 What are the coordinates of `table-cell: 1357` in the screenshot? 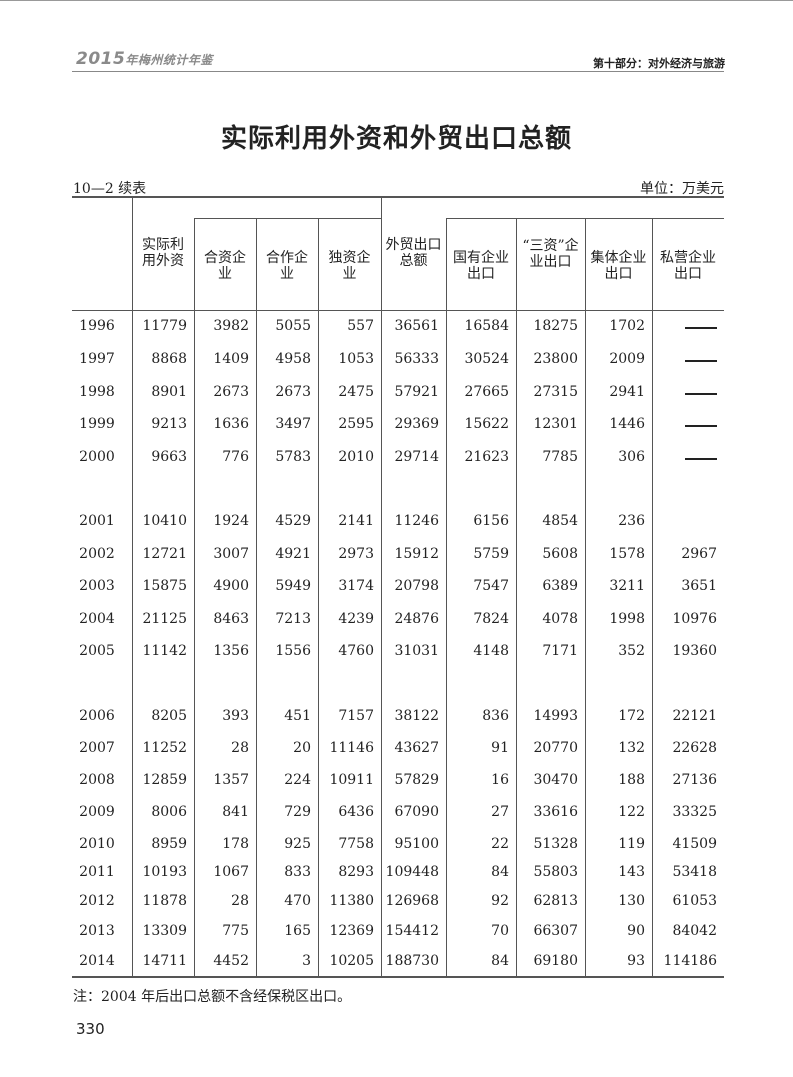 It's located at (231, 780).